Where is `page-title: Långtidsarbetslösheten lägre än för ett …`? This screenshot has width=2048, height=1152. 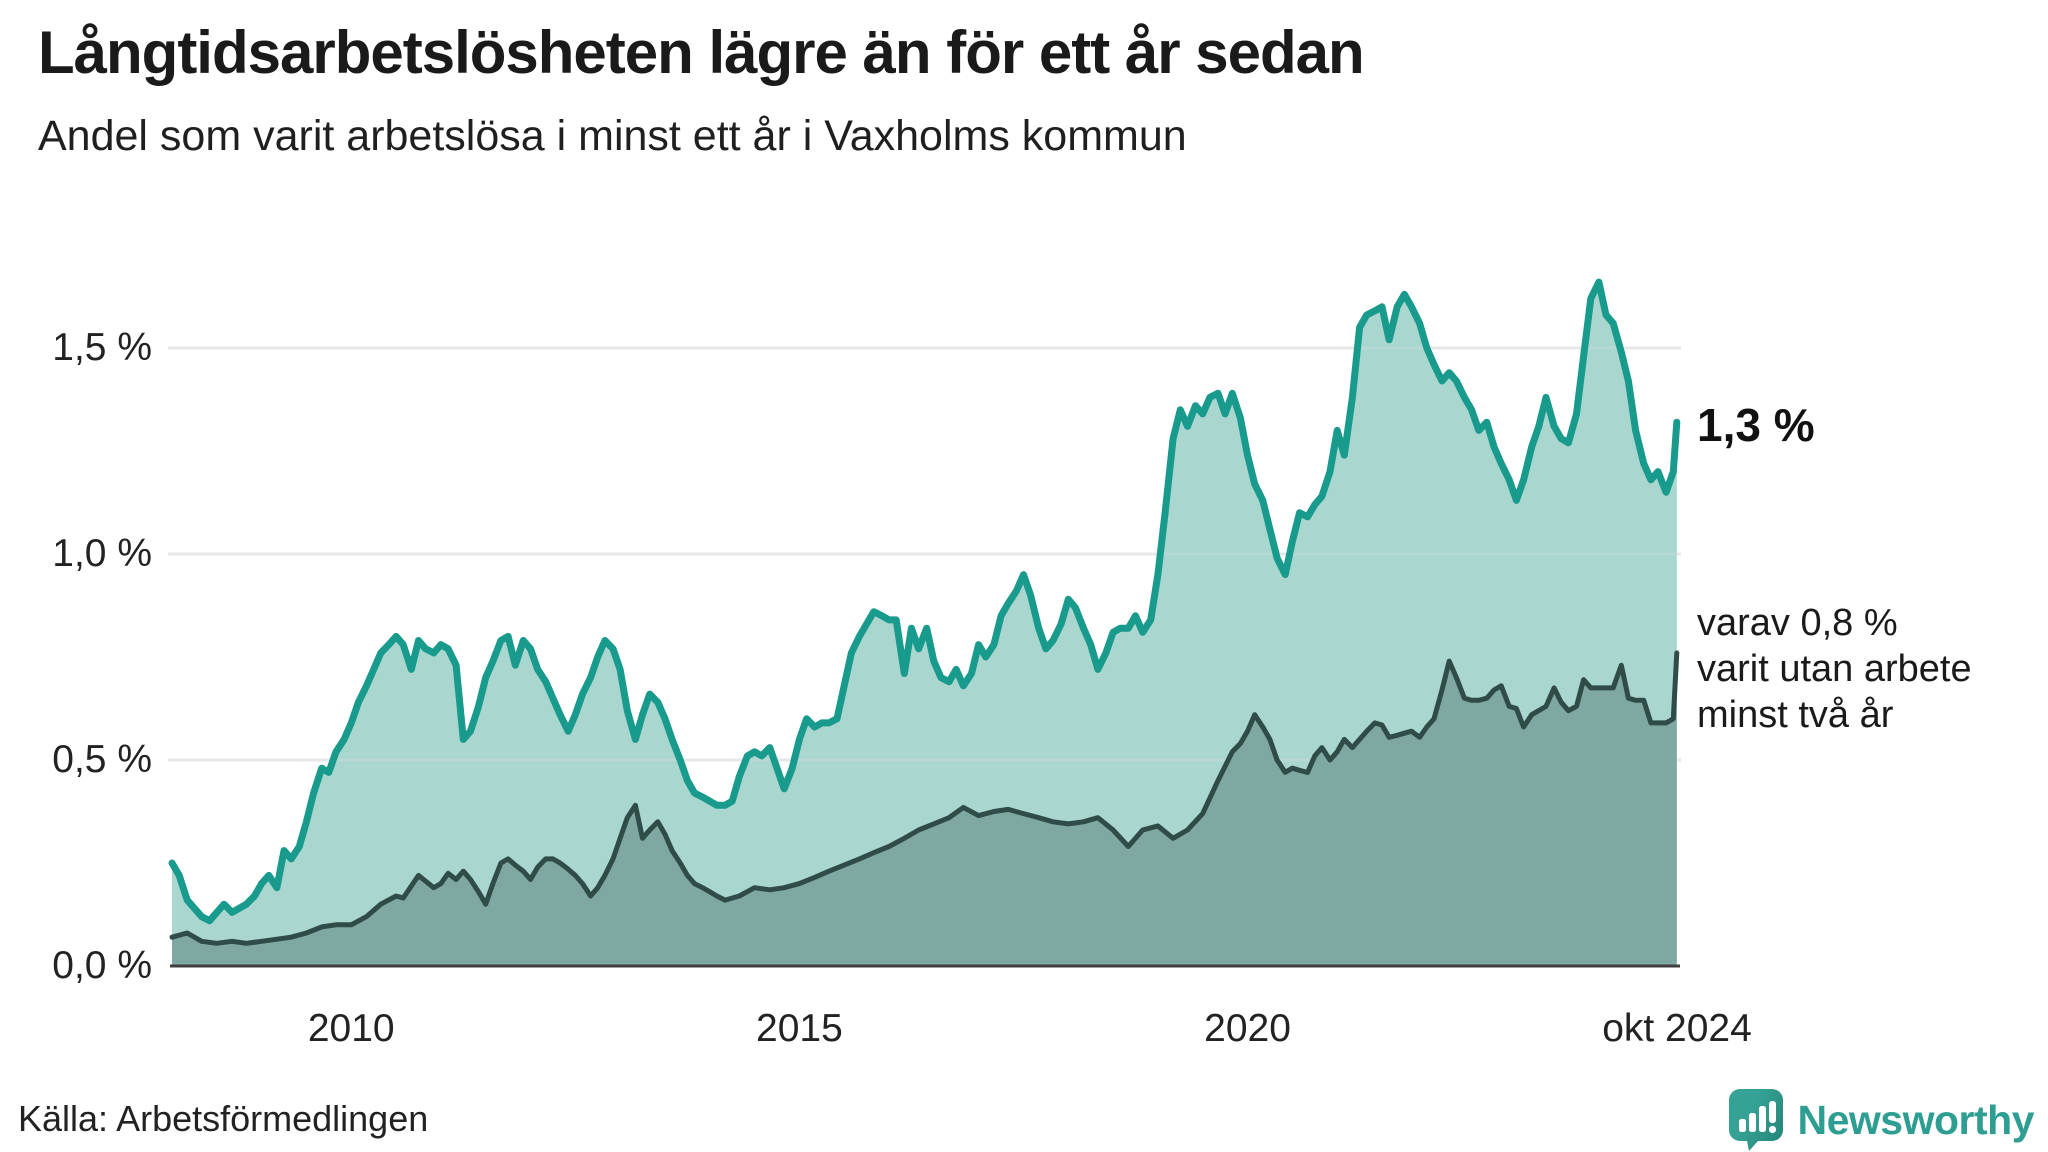
page-title: Långtidsarbetslösheten lägre än för ett … is located at coordinates (701, 52).